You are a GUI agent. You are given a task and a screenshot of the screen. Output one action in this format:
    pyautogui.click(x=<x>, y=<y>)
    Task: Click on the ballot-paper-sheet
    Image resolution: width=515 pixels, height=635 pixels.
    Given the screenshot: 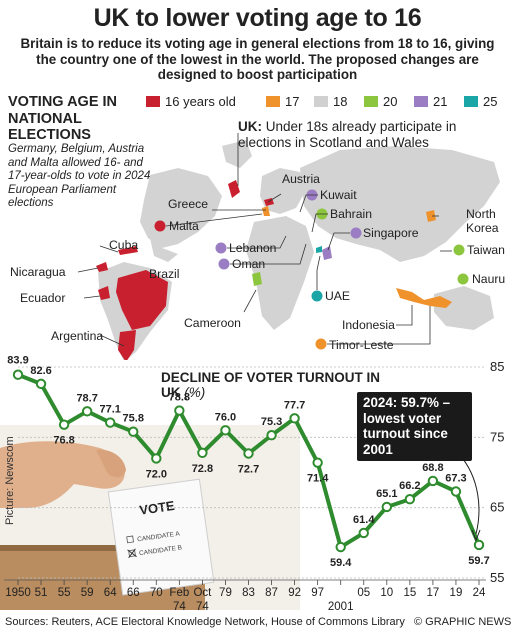 What is the action you would take?
    pyautogui.click(x=161, y=537)
    